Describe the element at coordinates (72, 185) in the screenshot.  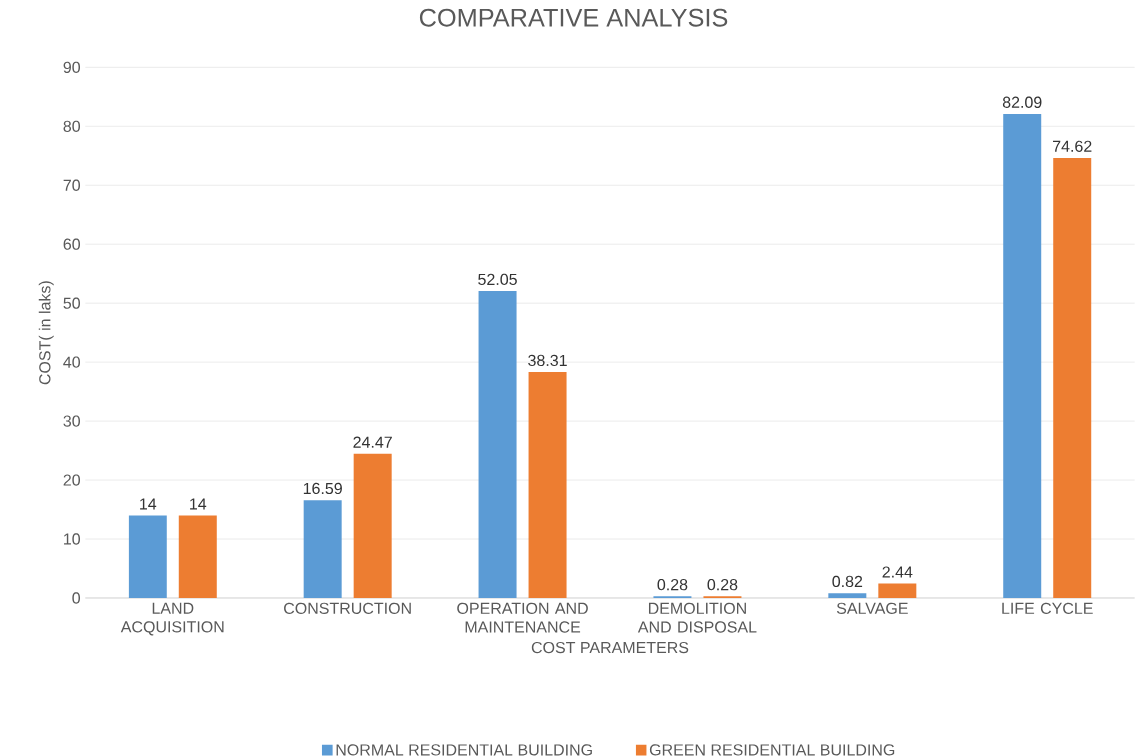
I see `y-tick-label: 70` at that location.